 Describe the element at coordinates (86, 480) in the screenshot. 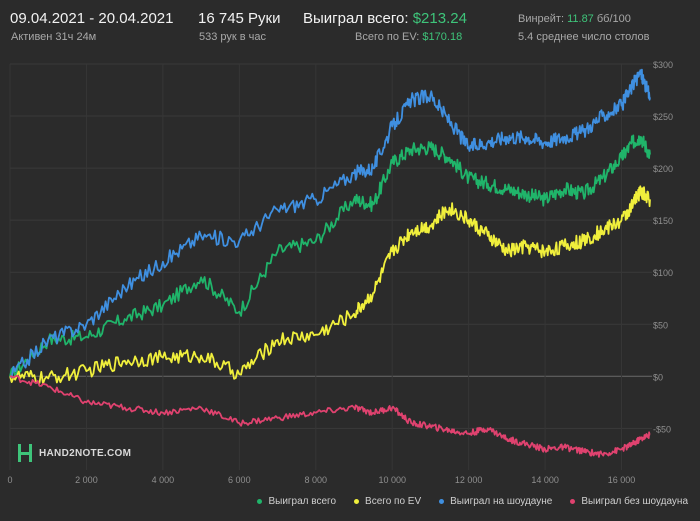

I see `x-tick-label: 2 000` at that location.